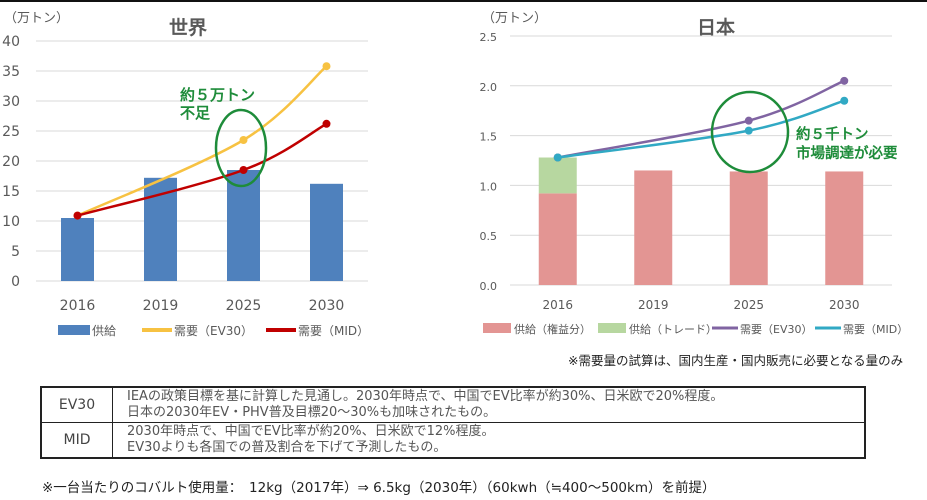  Describe the element at coordinates (11, 132) in the screenshot. I see `world-y-tick-label: 25` at that location.